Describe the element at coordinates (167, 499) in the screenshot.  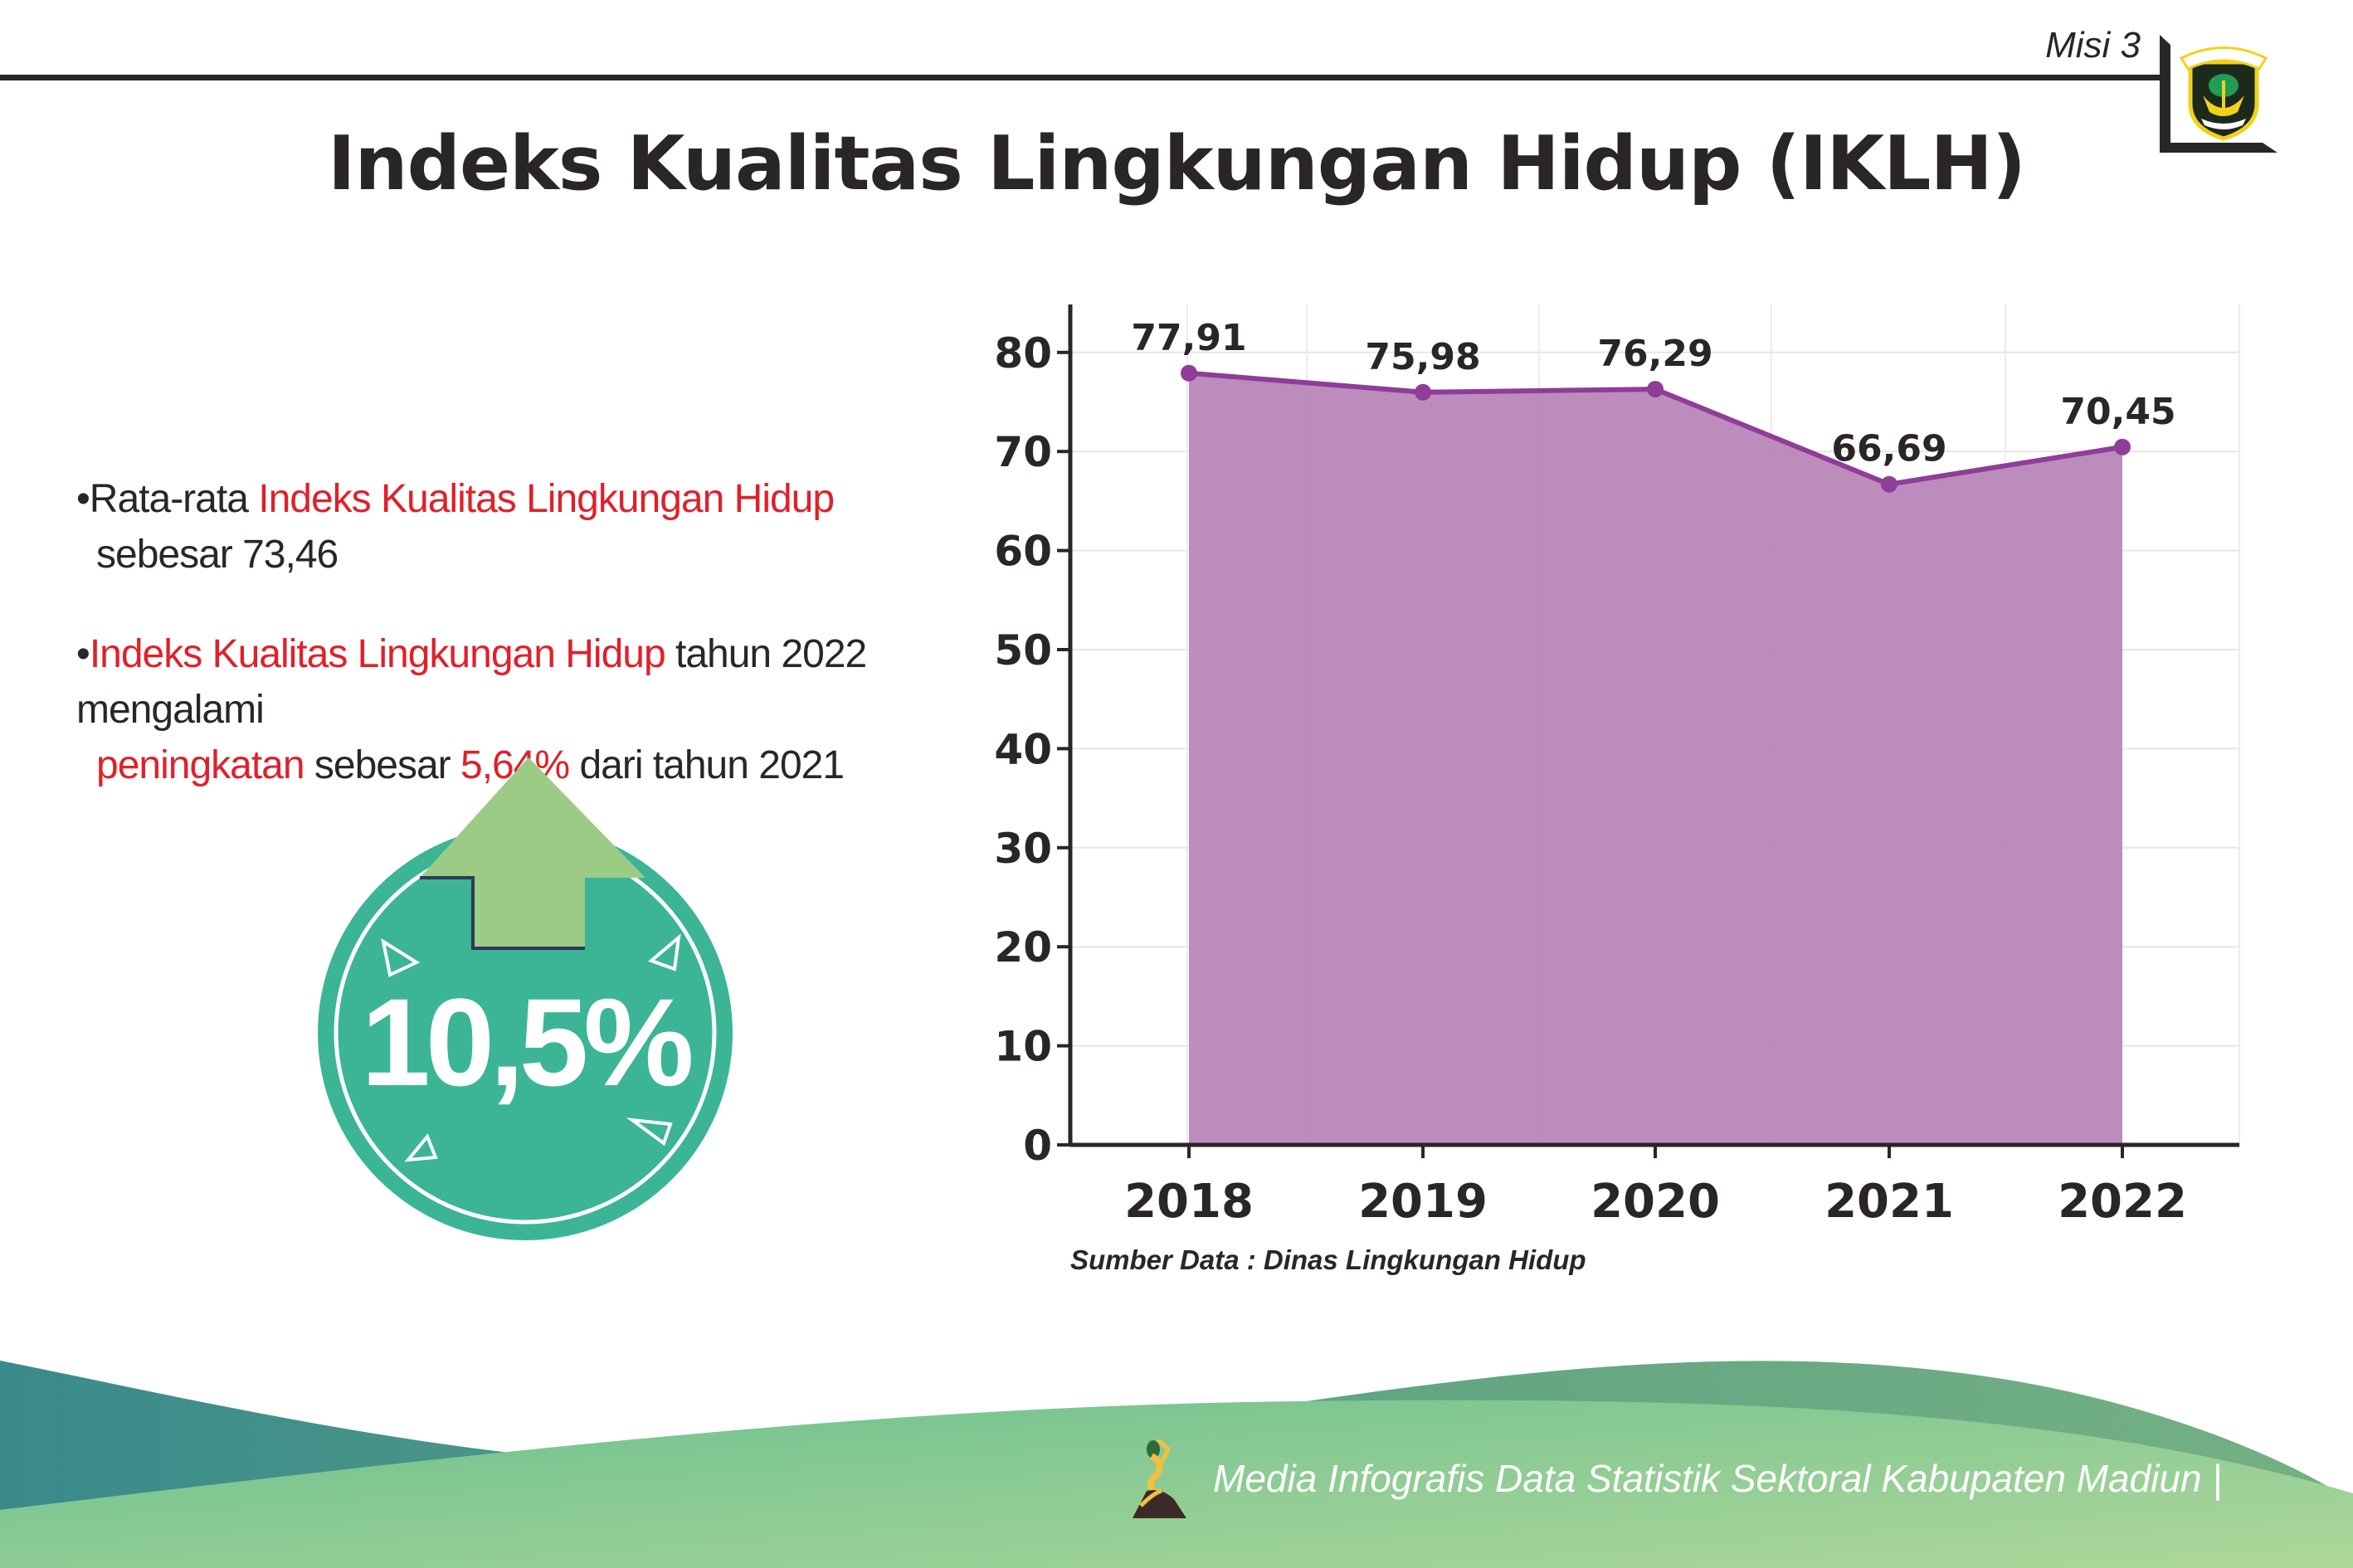
I see `bullet-text: •Rata-rata` at that location.